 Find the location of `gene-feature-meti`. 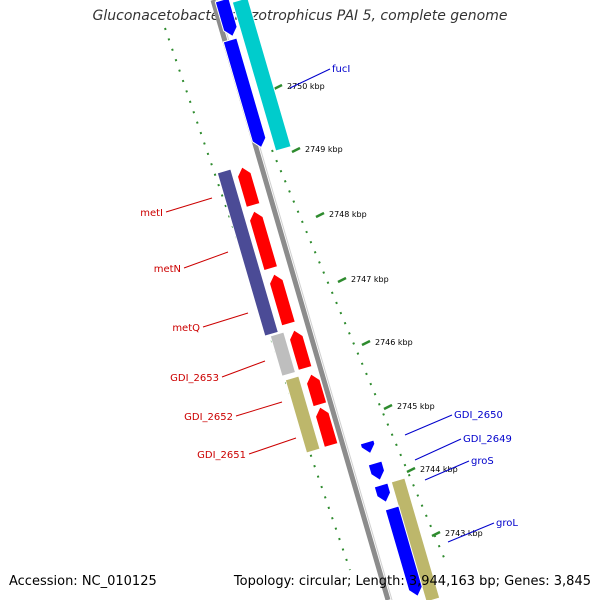

gene-feature-meti is located at coordinates (248, 187).